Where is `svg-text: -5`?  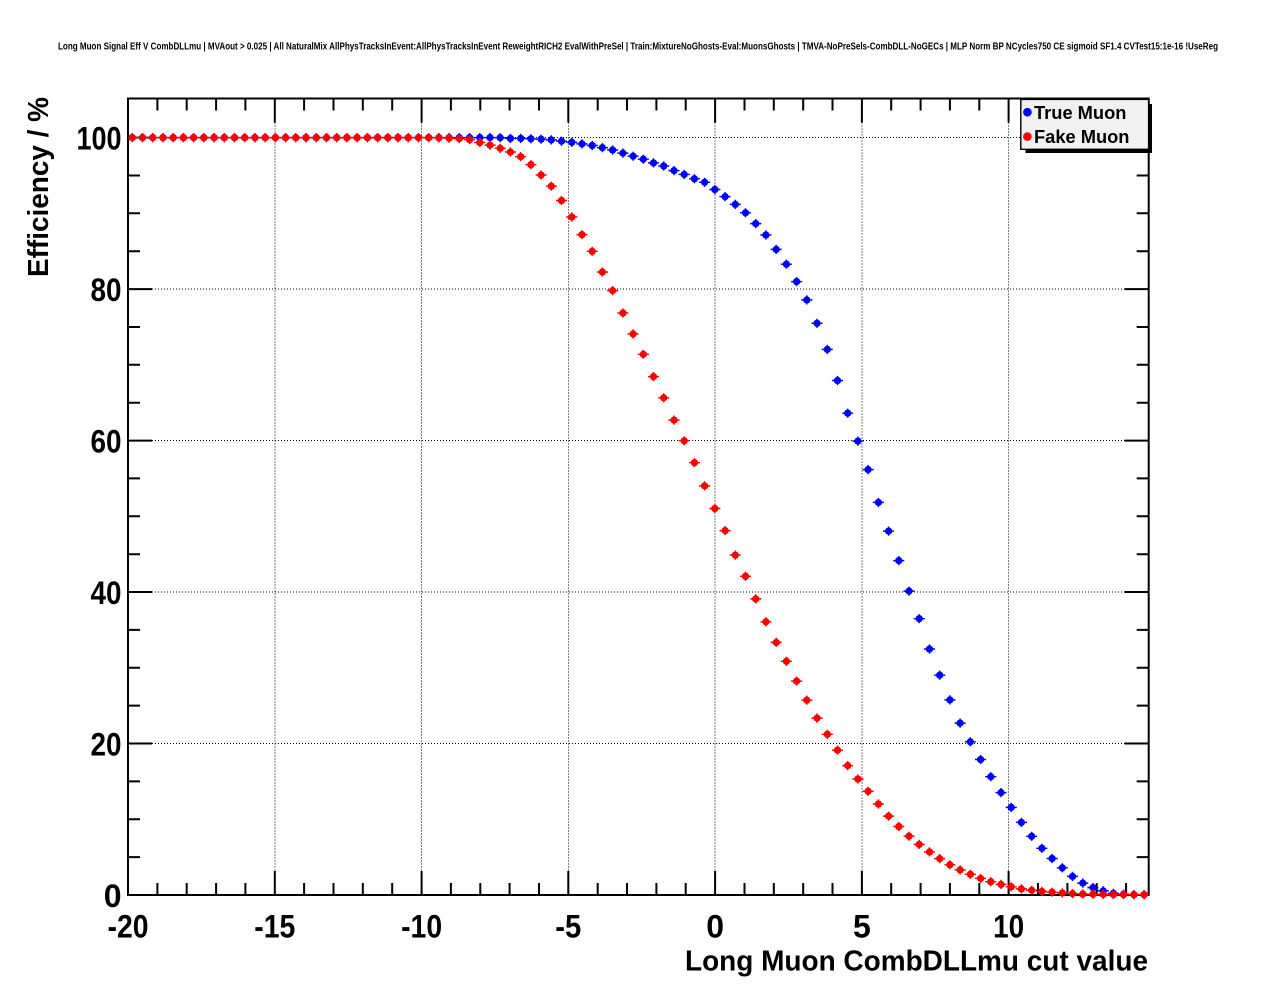 svg-text: -5 is located at coordinates (568, 927).